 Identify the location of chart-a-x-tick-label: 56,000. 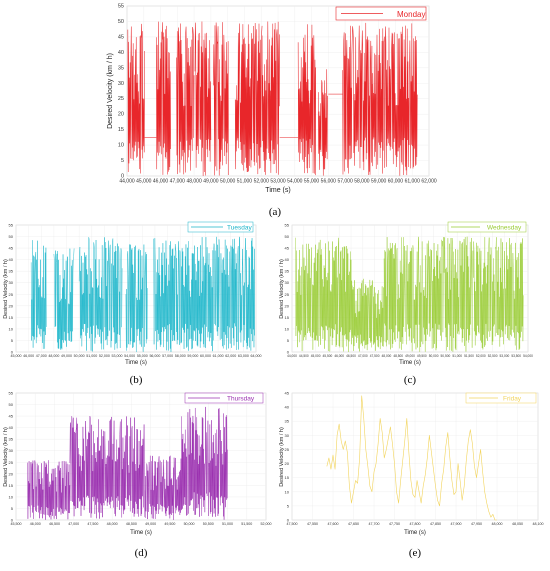
(329, 182).